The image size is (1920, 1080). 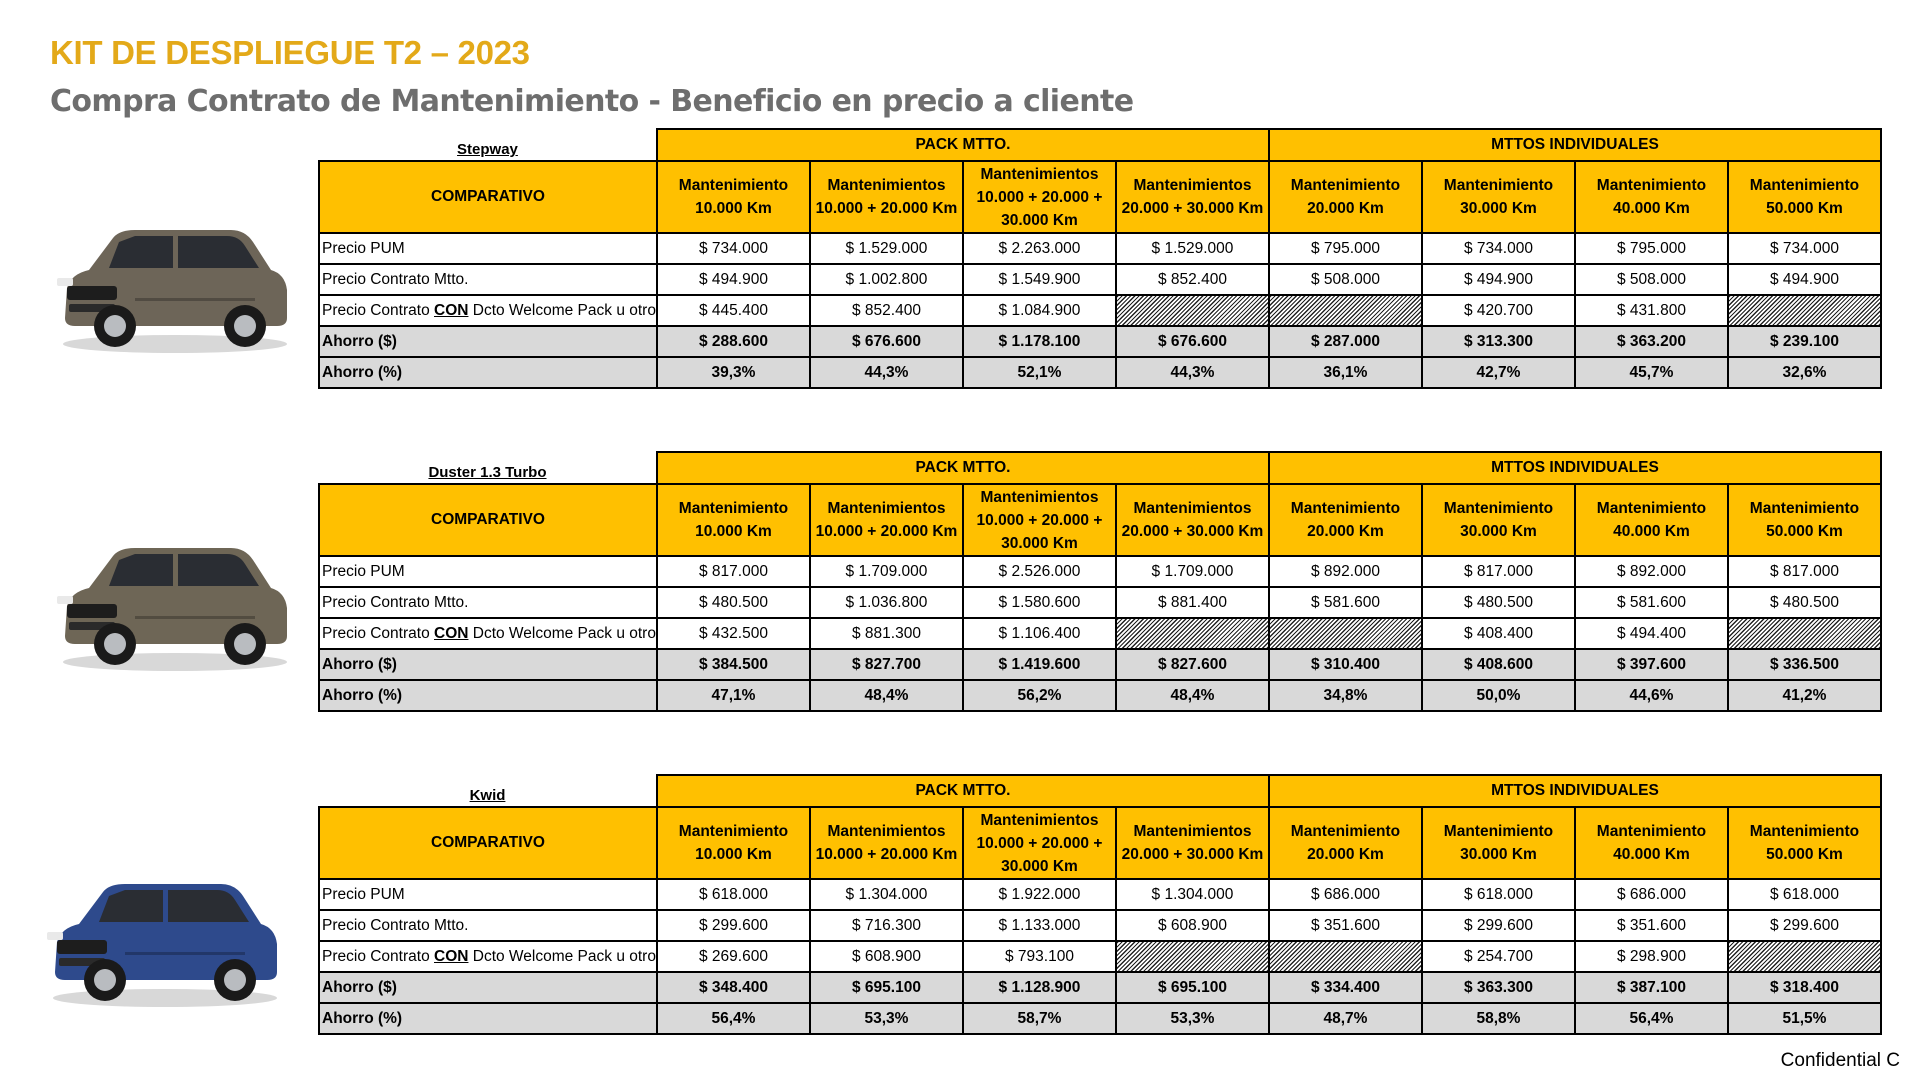 What do you see at coordinates (733, 341) in the screenshot?
I see `value-cell: $ 288.600` at bounding box center [733, 341].